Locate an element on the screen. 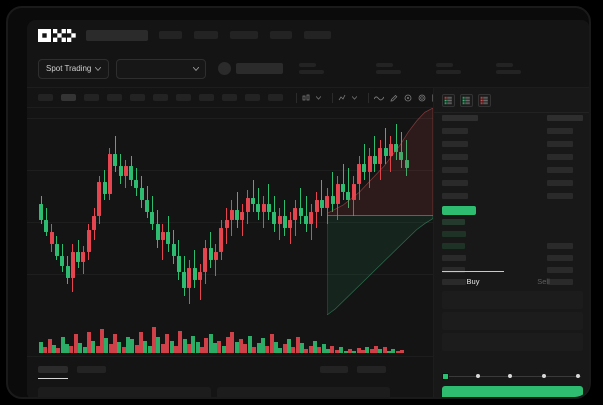  okx-logo-icon is located at coordinates (57, 35).